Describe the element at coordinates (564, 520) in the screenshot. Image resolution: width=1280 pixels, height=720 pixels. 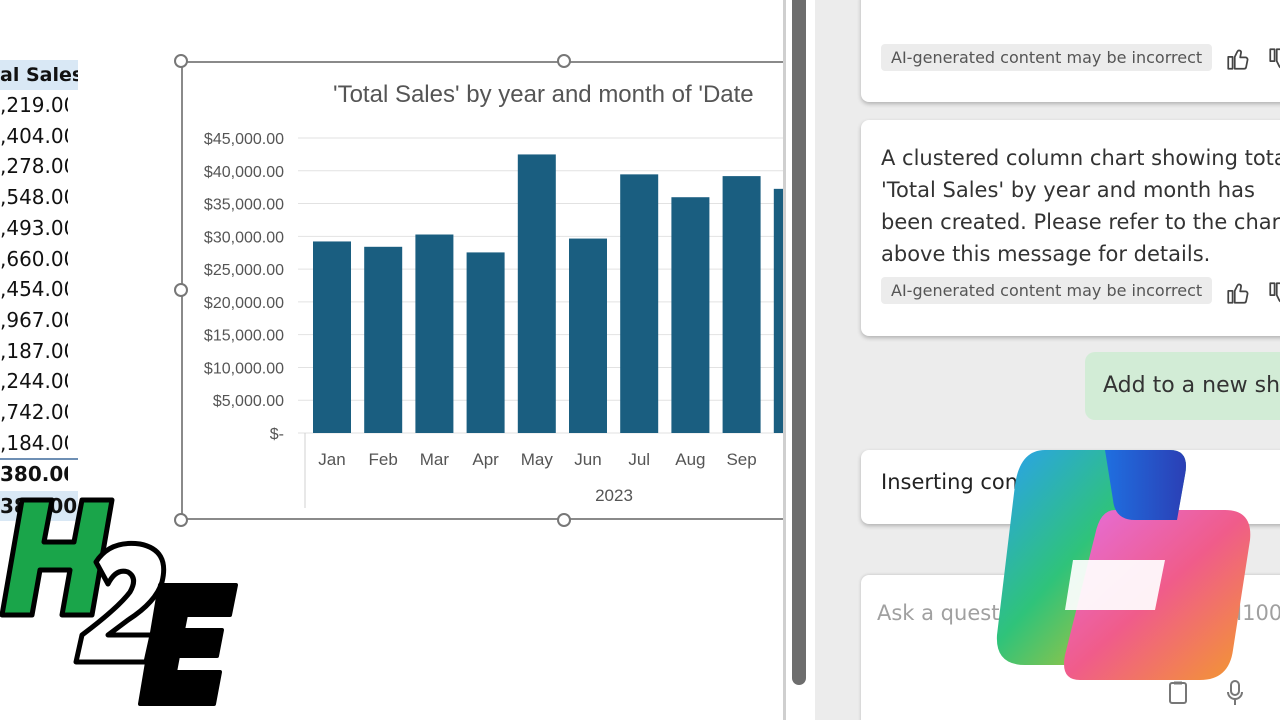
I see `resize-handle-bottom-middle` at that location.